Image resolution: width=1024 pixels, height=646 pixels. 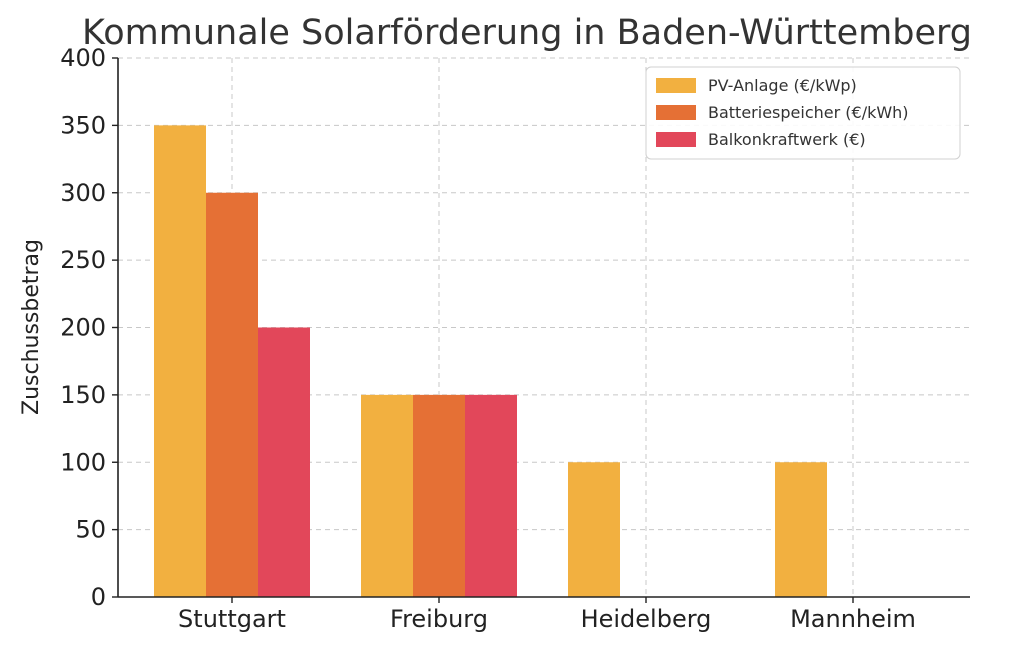 What do you see at coordinates (83, 462) in the screenshot?
I see `y-tick-label: 100` at bounding box center [83, 462].